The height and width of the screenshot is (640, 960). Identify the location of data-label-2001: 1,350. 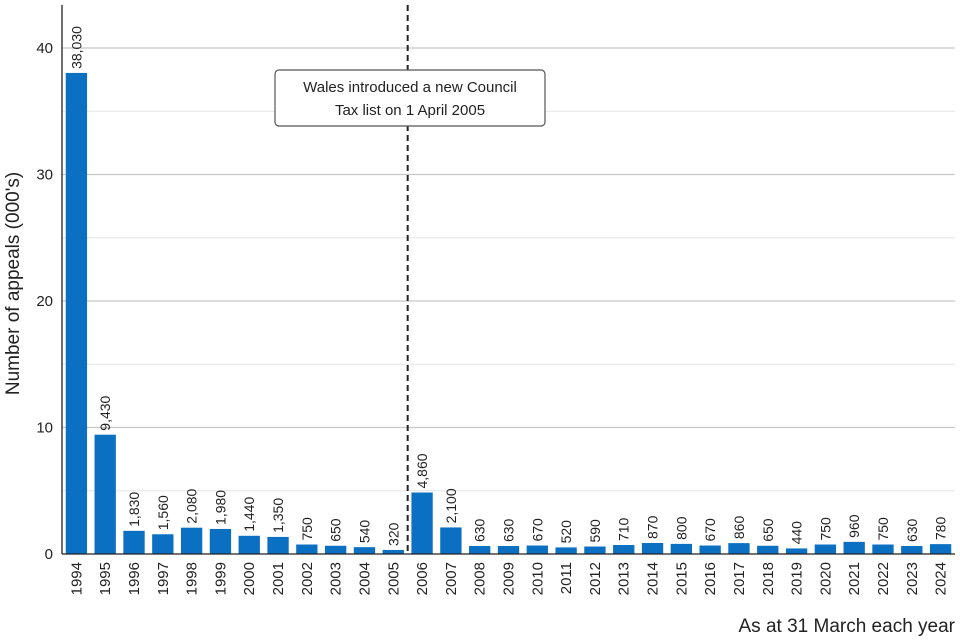
(278, 515).